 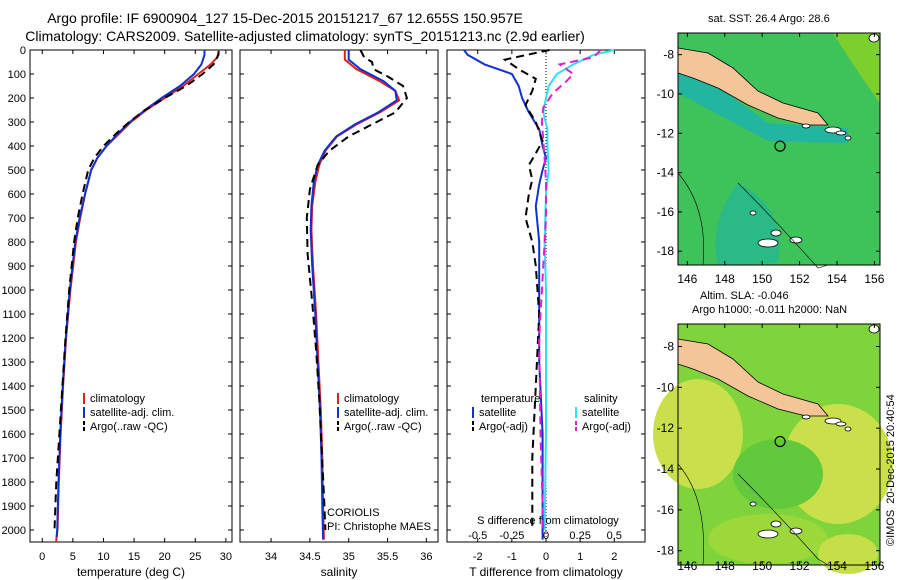 What do you see at coordinates (579, 536) in the screenshot?
I see `x-tick-label-salinity-diff: 0.25` at bounding box center [579, 536].